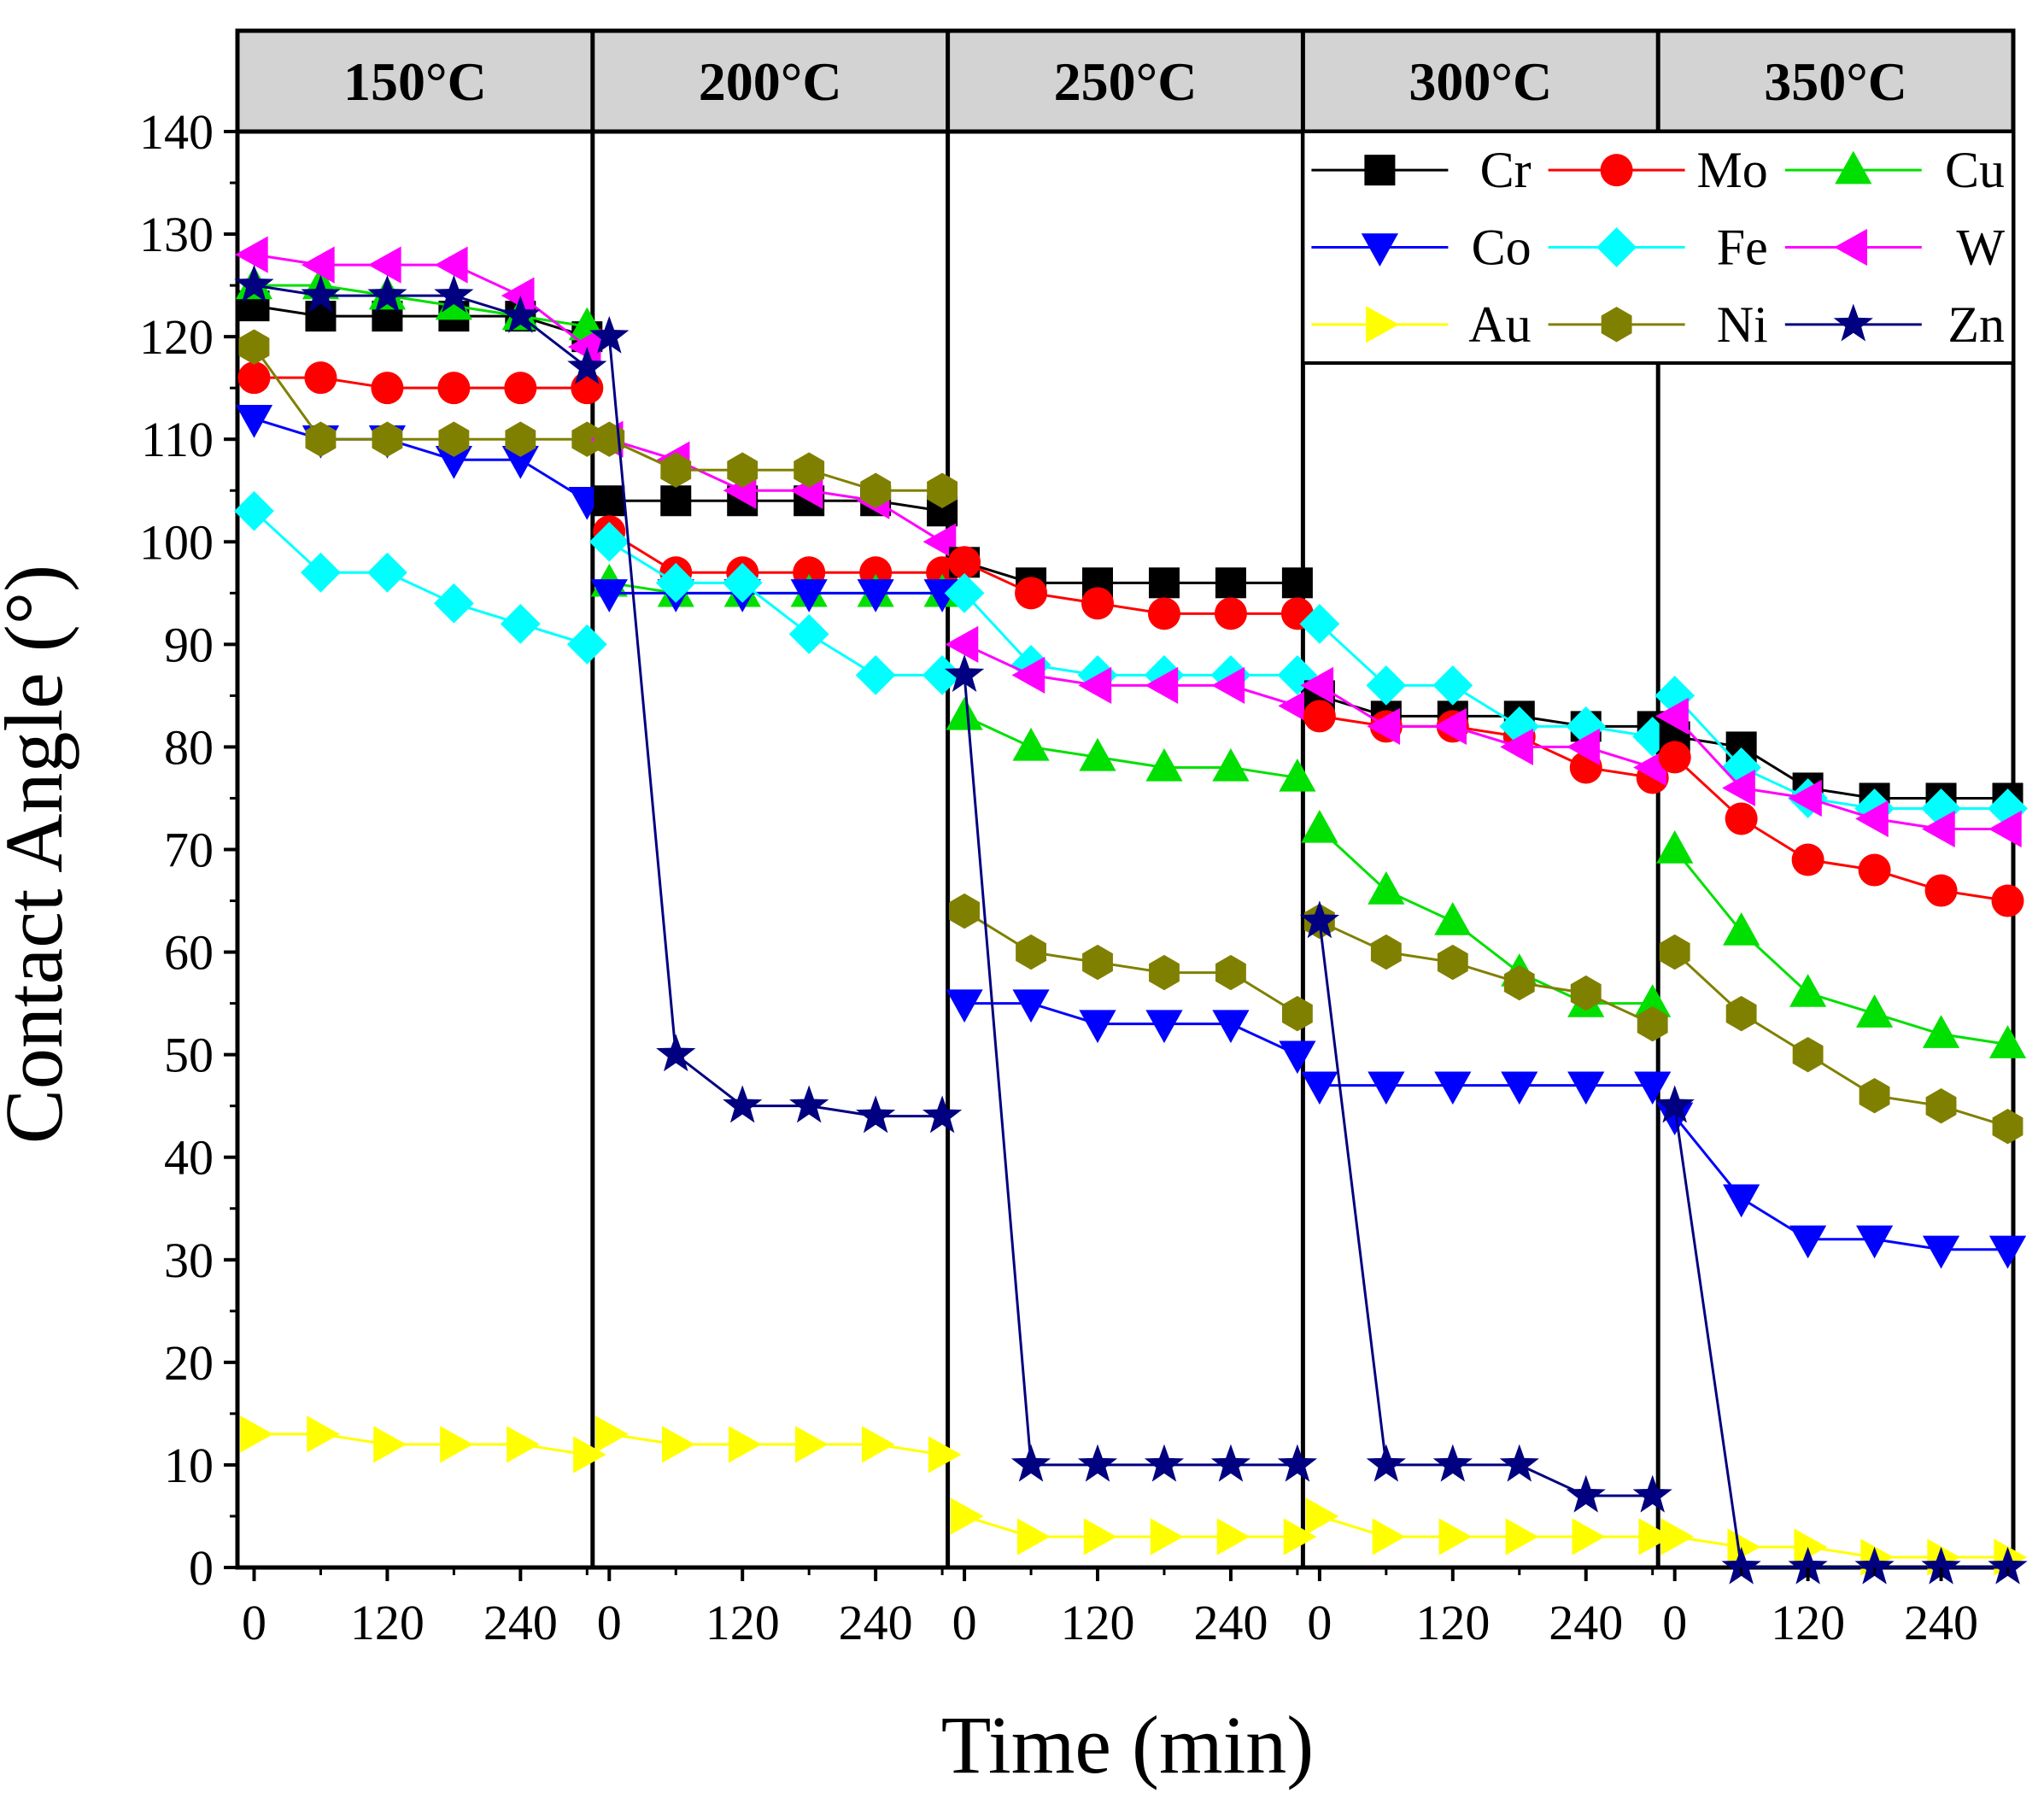 Image resolution: width=2044 pixels, height=1793 pixels. I want to click on legend-label: W, so click(1980, 248).